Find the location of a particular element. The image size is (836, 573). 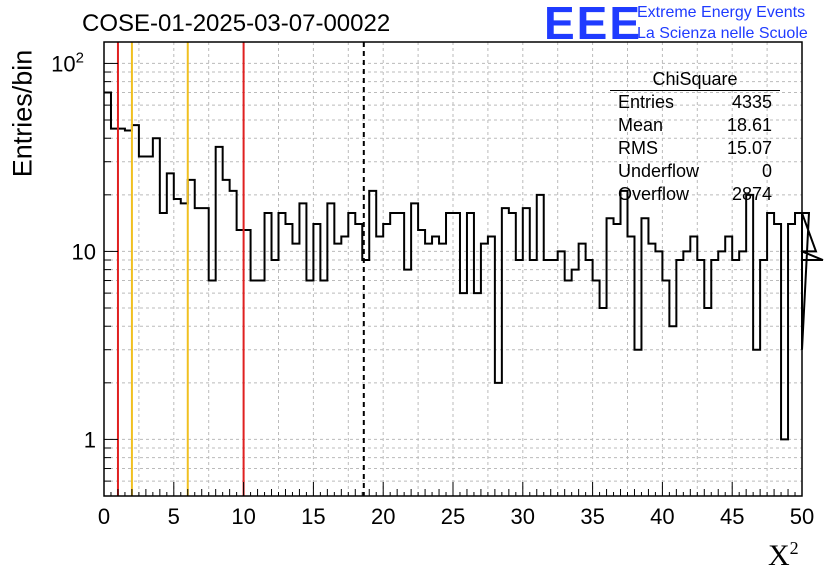

x-tick-label: 0 is located at coordinates (104, 516).